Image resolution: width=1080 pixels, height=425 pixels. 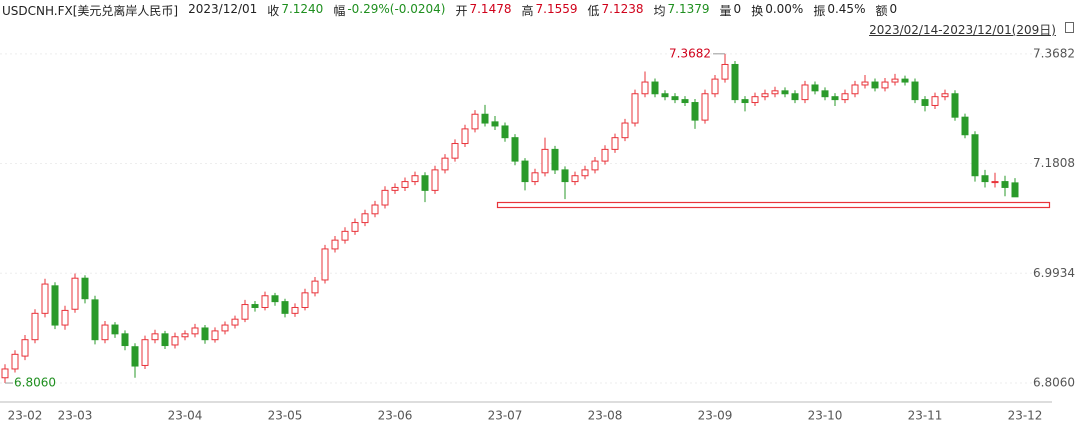 I want to click on x-tick-label: 23-06, so click(x=395, y=416).